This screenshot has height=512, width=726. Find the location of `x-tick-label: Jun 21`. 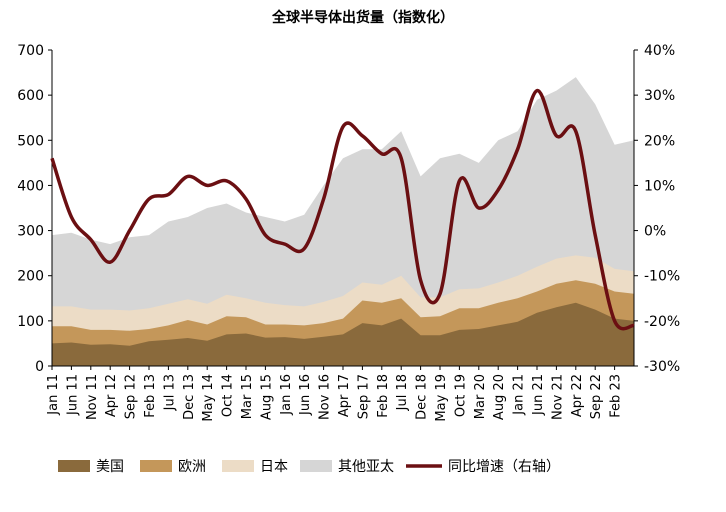

x-tick-label: Jun 21 is located at coordinates (538, 395).